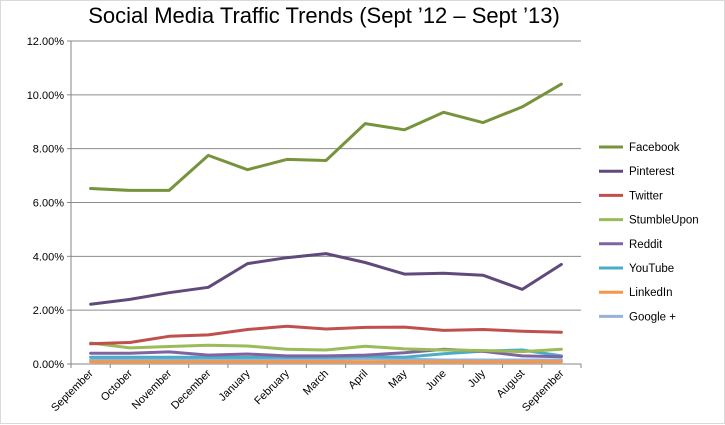 Image resolution: width=725 pixels, height=425 pixels. I want to click on x-tick-label: March, so click(316, 383).